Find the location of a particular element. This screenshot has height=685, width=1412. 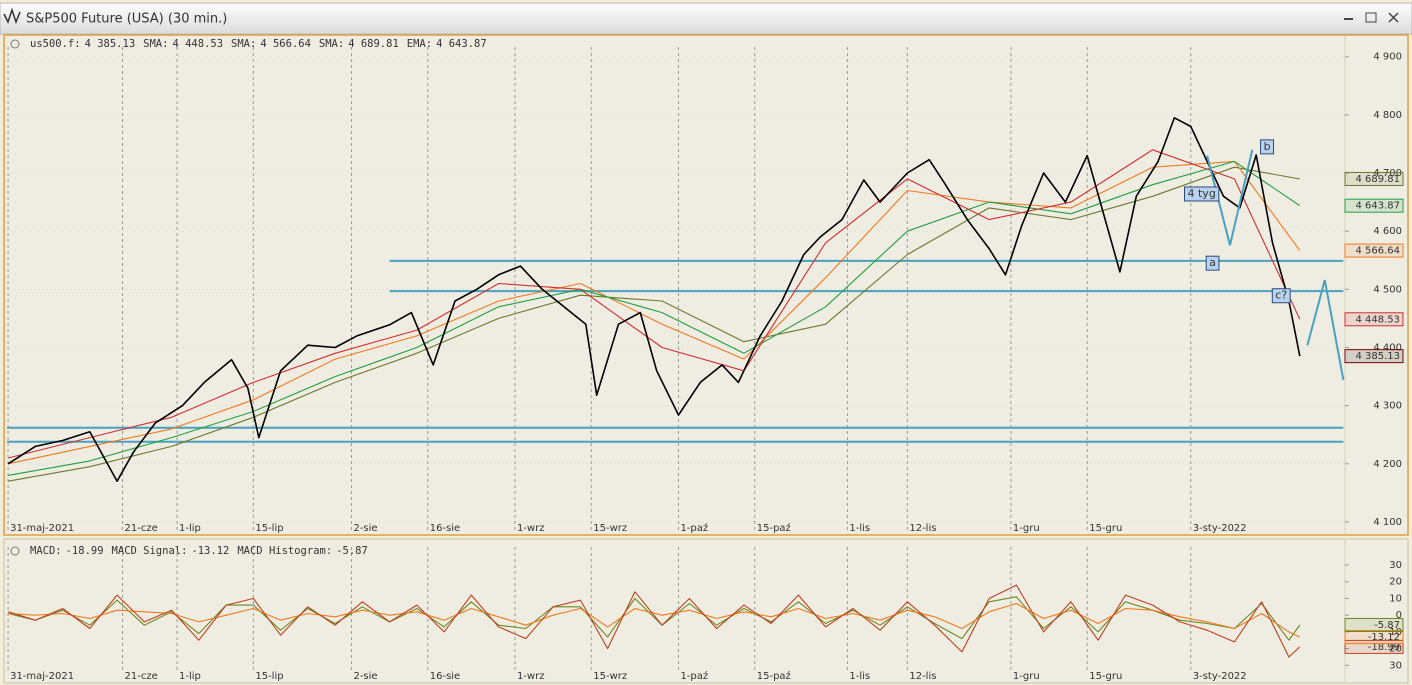

legend-name: MACD Signal: is located at coordinates (150, 551).